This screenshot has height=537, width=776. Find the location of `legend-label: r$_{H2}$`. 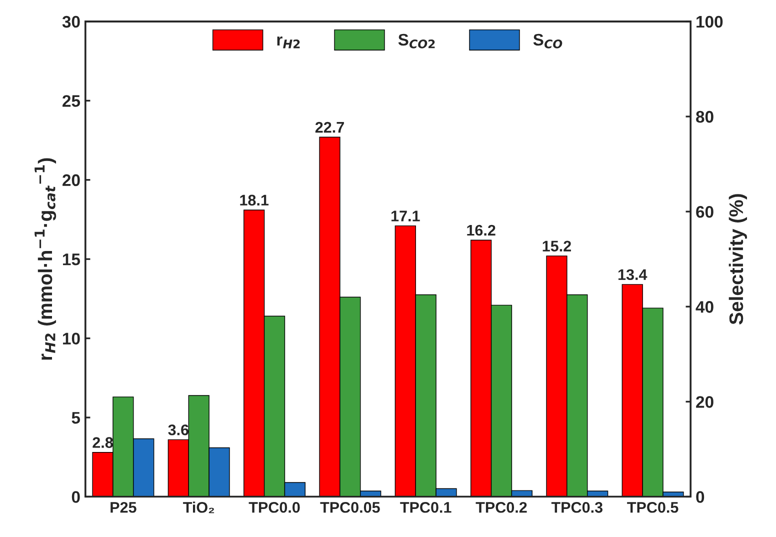

legend-label: r$_{H2}$ is located at coordinates (288, 42).